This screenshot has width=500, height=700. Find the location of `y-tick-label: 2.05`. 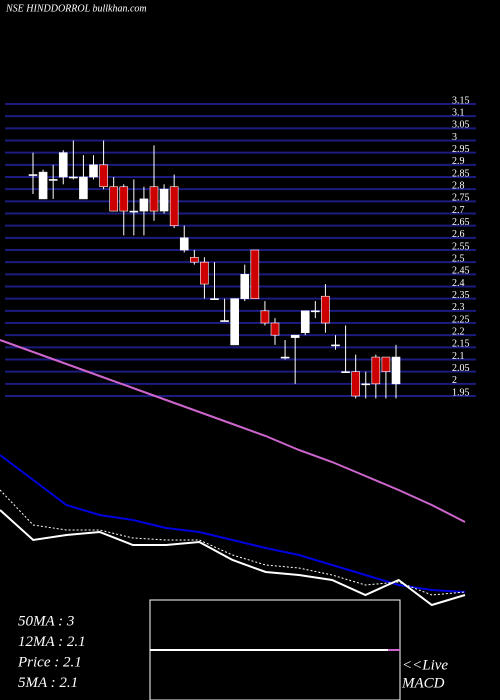

y-tick-label: 2.05 is located at coordinates (461, 368).